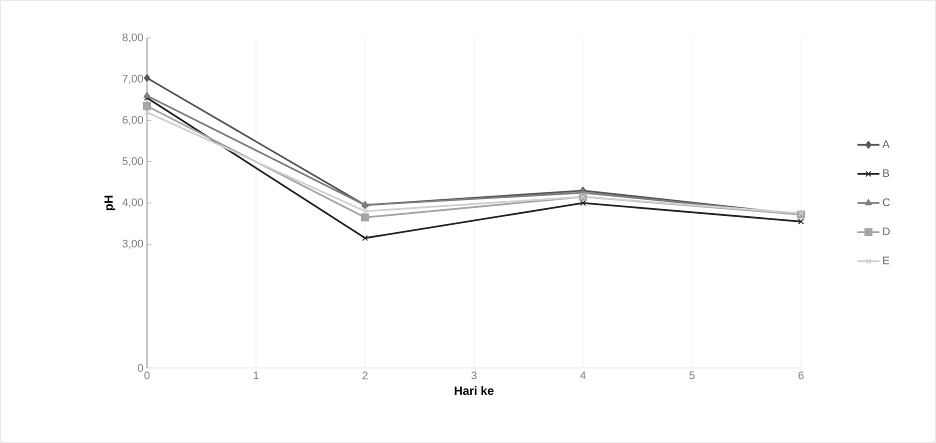 This screenshot has height=443, width=936. Describe the element at coordinates (474, 390) in the screenshot. I see `x-axis-title: Hari ke` at that location.